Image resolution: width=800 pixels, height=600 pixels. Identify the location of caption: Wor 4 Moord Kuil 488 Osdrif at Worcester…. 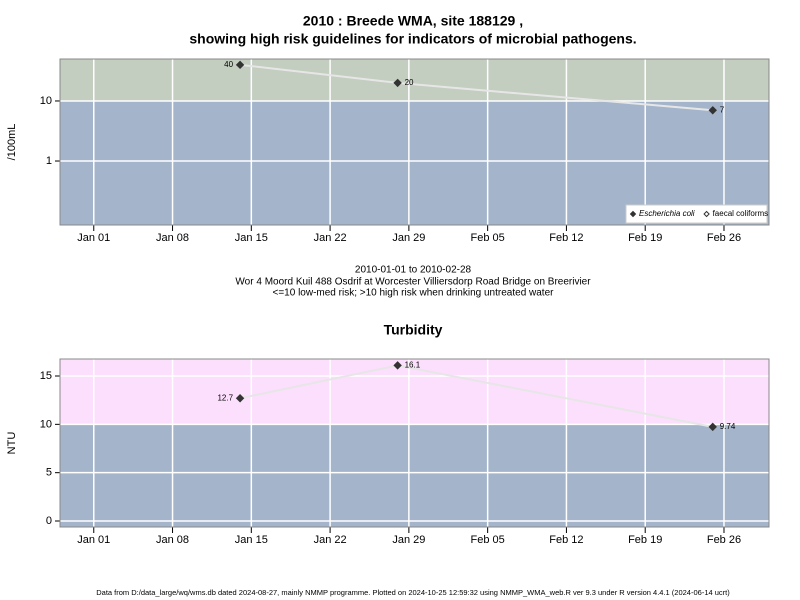
(413, 282).